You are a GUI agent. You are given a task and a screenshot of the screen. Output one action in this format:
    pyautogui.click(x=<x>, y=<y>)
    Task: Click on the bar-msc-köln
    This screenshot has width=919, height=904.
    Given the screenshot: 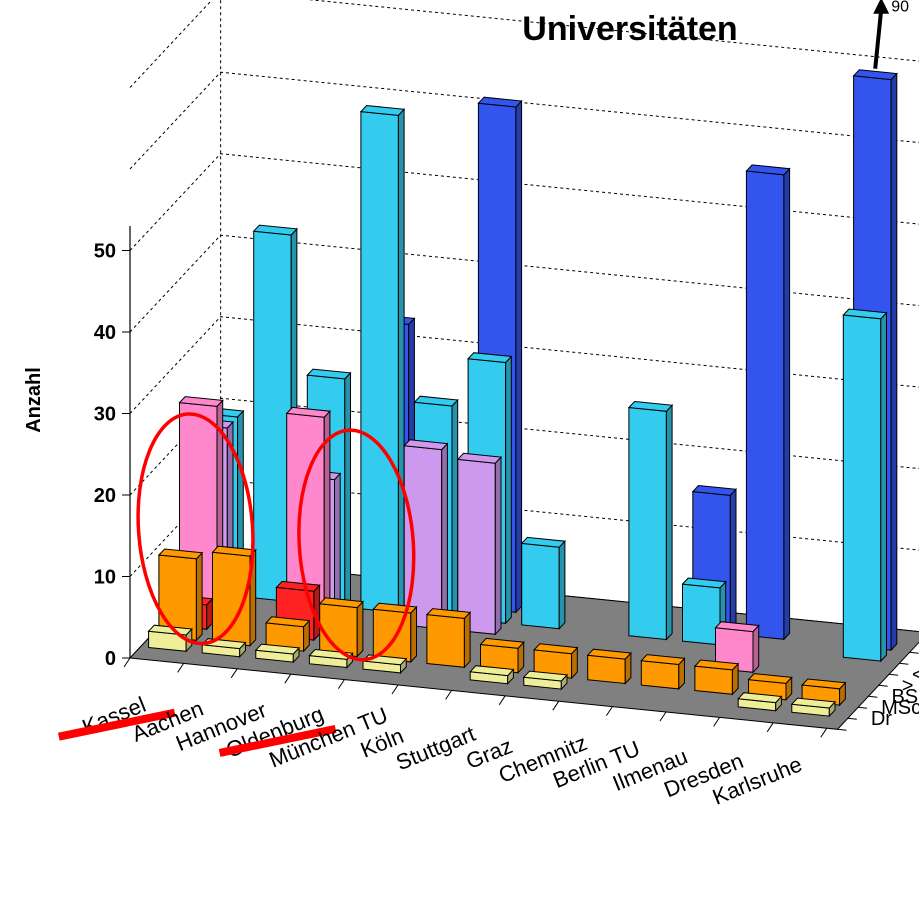 What is the action you would take?
    pyautogui.click(x=448, y=638)
    